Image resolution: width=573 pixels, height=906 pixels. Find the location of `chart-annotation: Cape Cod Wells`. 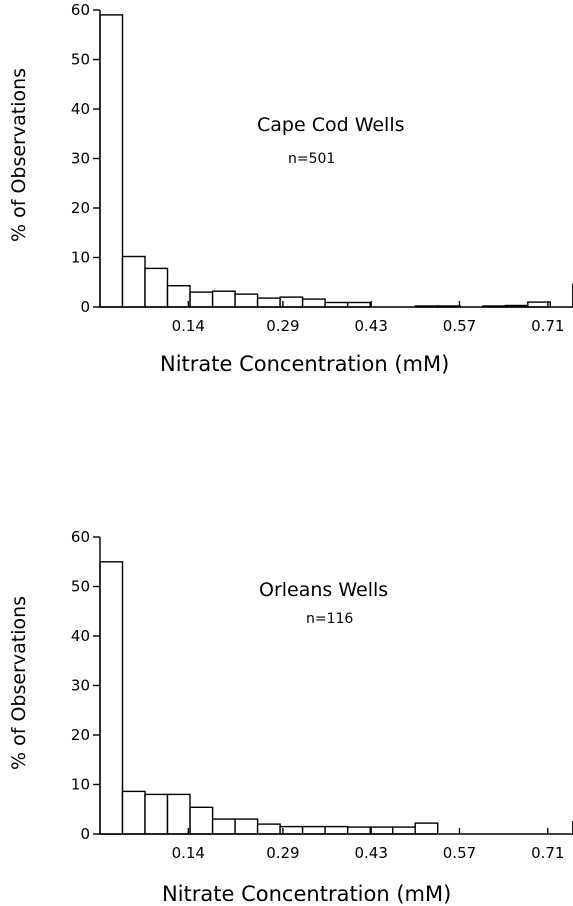

chart-annotation: Cape Cod Wells is located at coordinates (331, 125).